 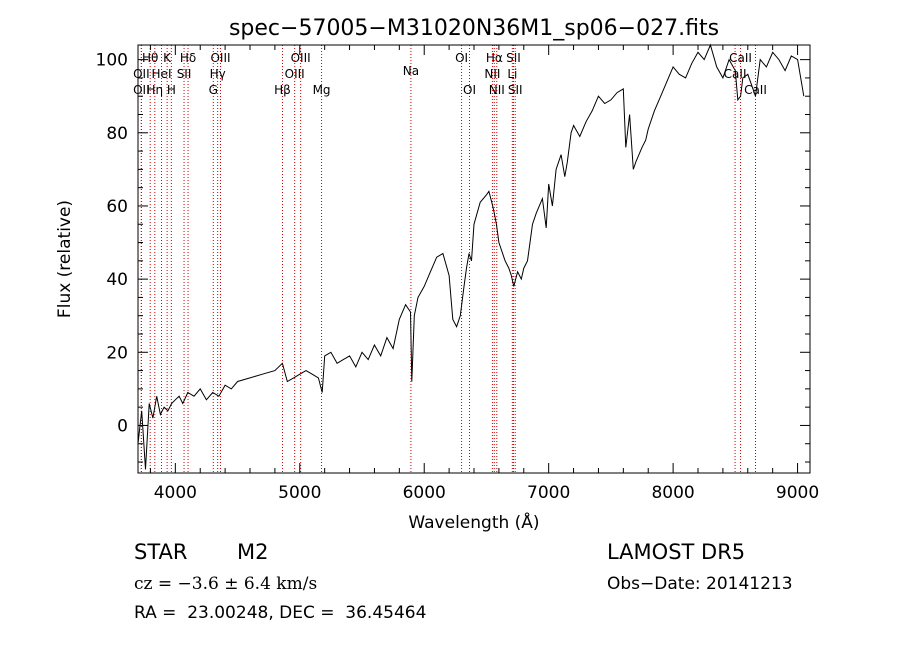 I want to click on y-tick-label: 100, so click(x=112, y=61).